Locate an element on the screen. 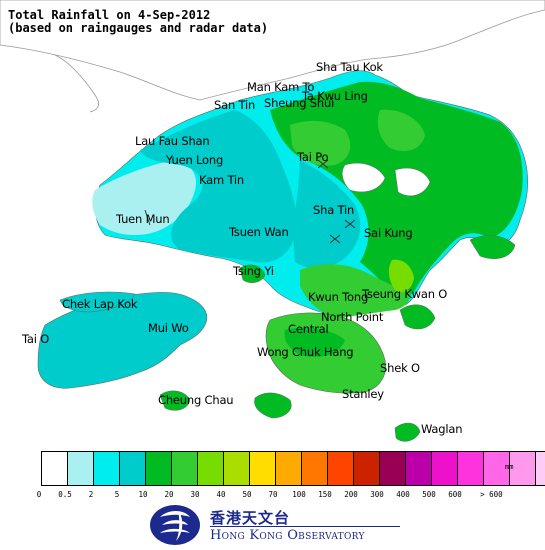  legend-tick-label: 150 is located at coordinates (325, 494).